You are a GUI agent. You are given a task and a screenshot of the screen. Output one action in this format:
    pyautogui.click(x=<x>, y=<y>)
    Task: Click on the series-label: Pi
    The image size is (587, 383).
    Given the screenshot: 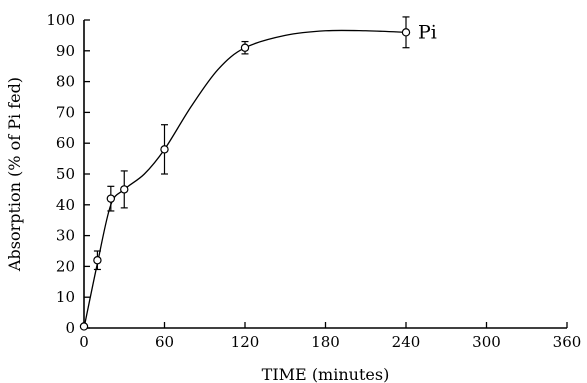 What is the action you would take?
    pyautogui.click(x=427, y=32)
    